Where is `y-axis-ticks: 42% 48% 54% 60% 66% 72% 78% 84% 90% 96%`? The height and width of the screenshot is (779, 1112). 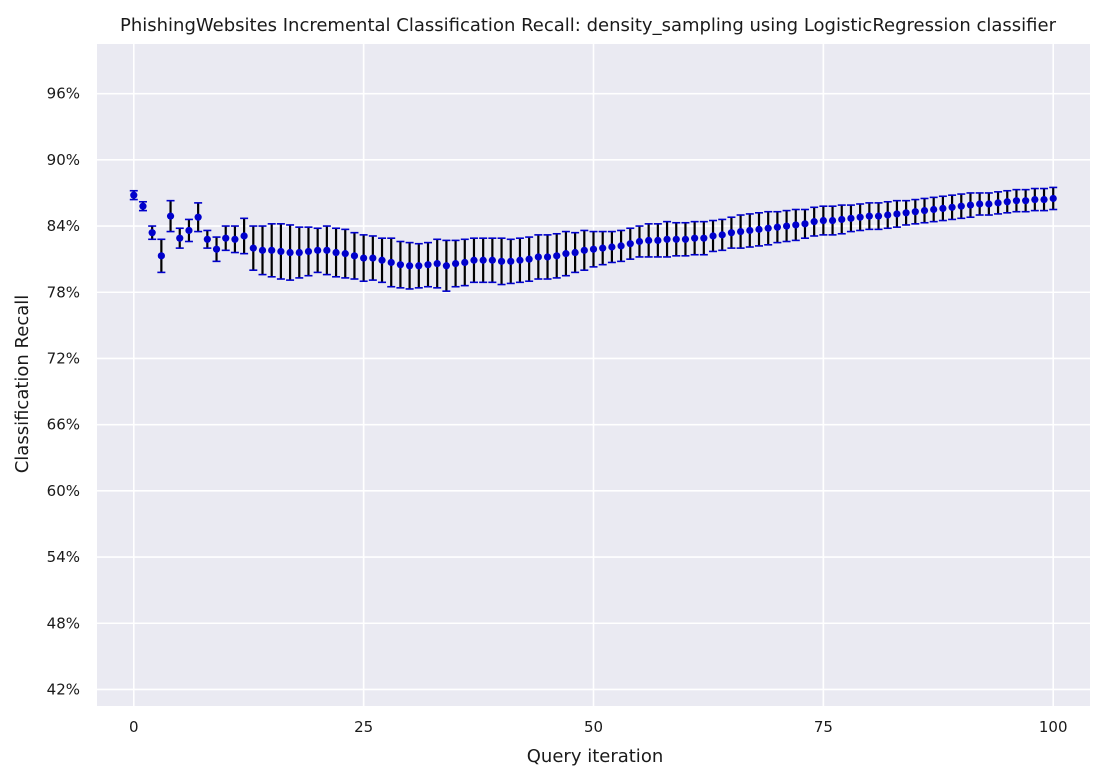
y-axis-ticks: 42% 48% 54% 60% 66% 72% 78% 84% 90% 96% is located at coordinates (63, 392).